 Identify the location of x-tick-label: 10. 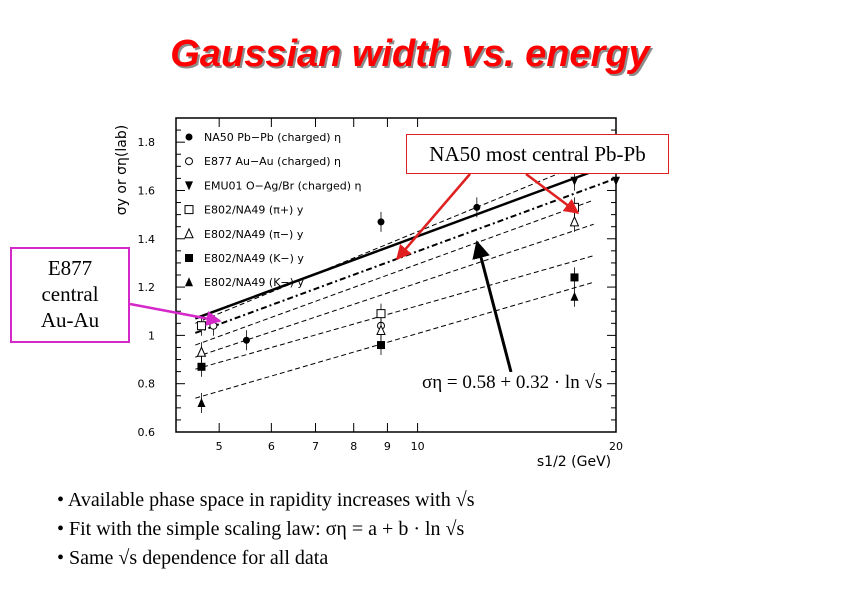
(418, 446).